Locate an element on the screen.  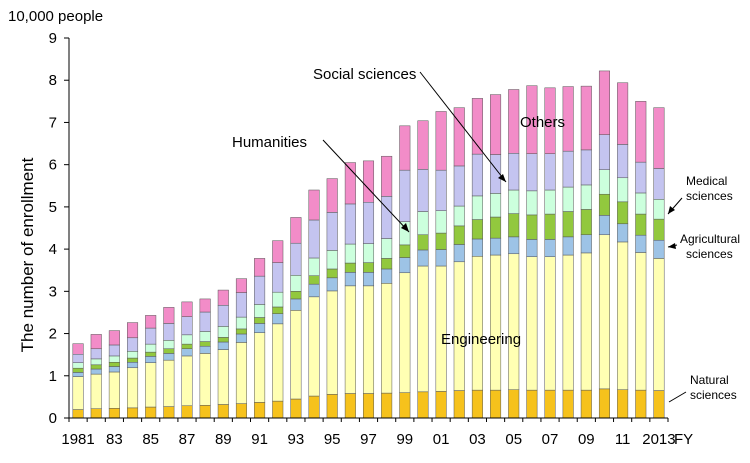
y-tick-label: 0 is located at coordinates (53, 418).